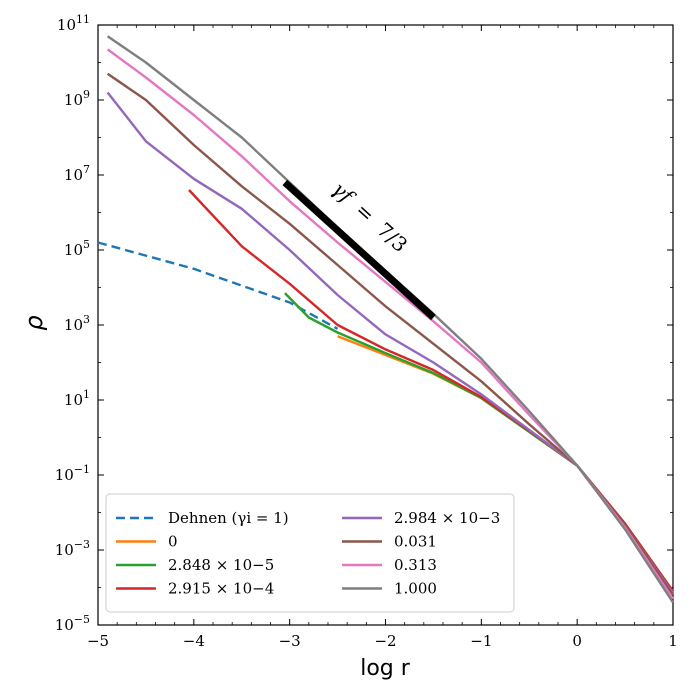 This screenshot has height=700, width=700. Describe the element at coordinates (228, 518) in the screenshot. I see `legend-label: Dehnen (γi = 1)` at that location.